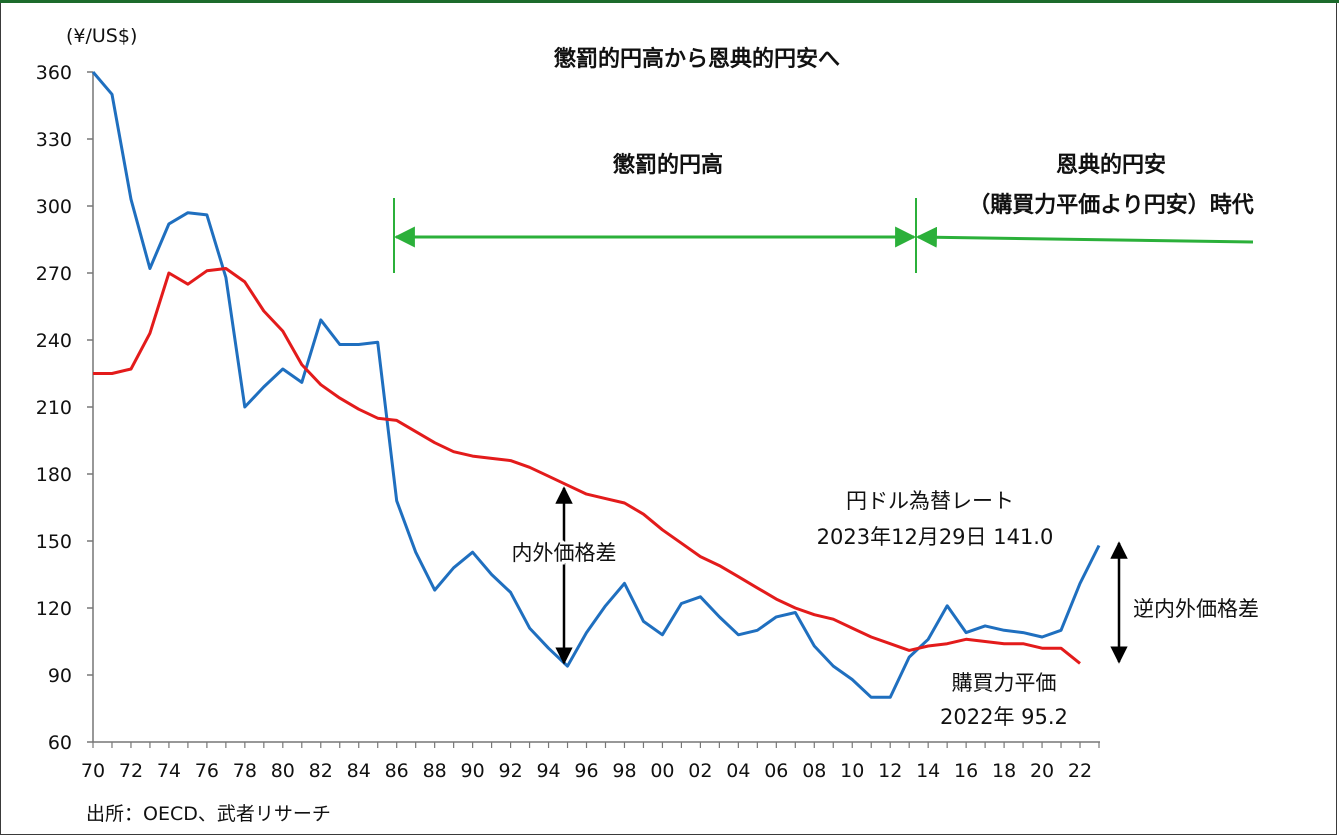  Describe the element at coordinates (814, 771) in the screenshot. I see `x-tick-label: 08` at that location.